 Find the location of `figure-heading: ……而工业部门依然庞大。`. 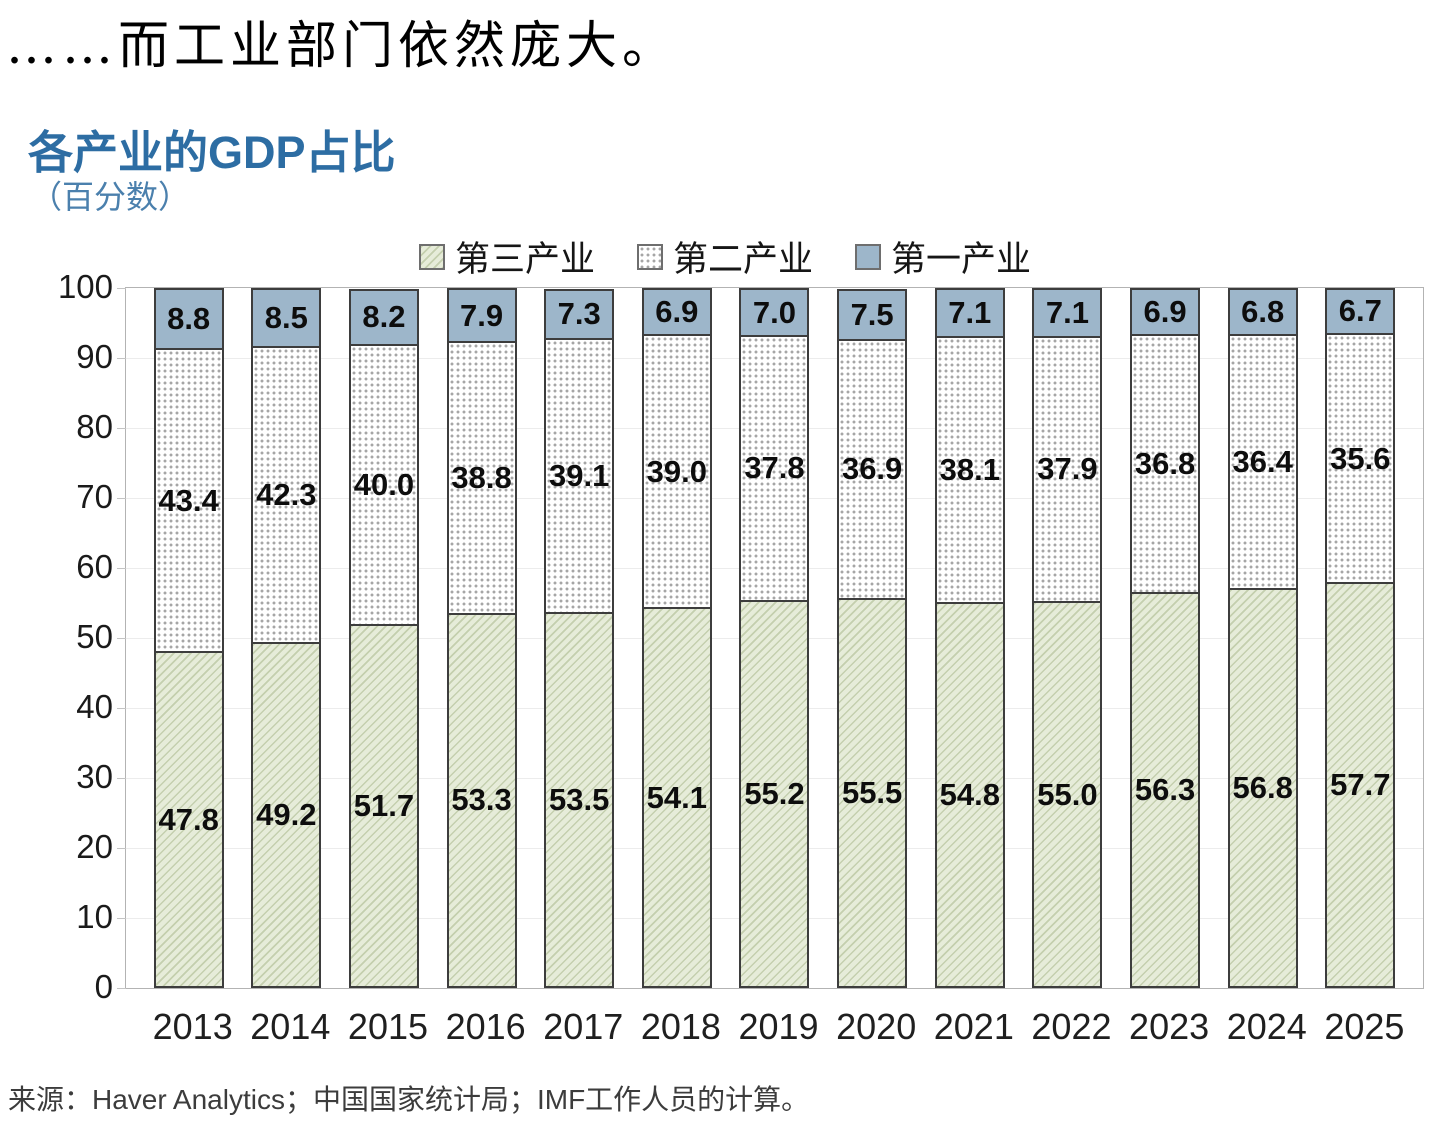

figure-heading: ……而工业部门依然庞大。 is located at coordinates (342, 46).